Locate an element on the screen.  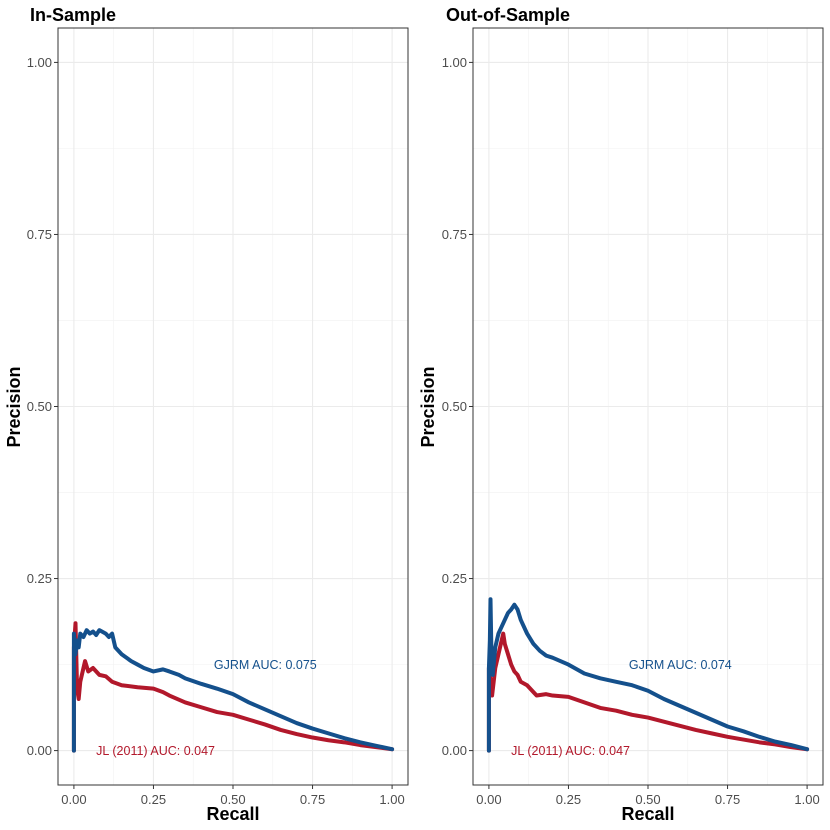
auc-annotation: GJRM AUC: 0.074 is located at coordinates (680, 665).